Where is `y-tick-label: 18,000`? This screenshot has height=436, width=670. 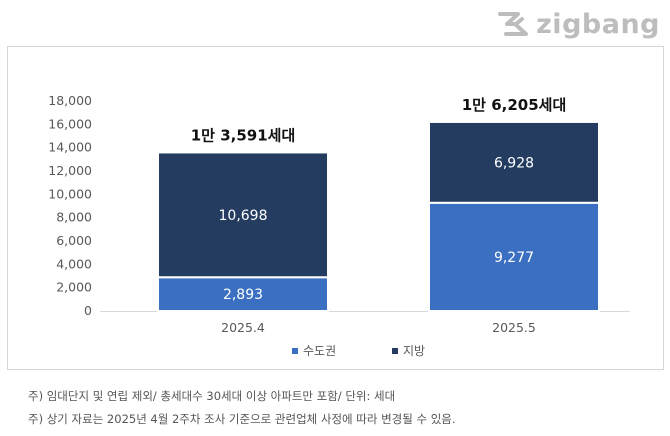 y-tick-label: 18,000 is located at coordinates (70, 100).